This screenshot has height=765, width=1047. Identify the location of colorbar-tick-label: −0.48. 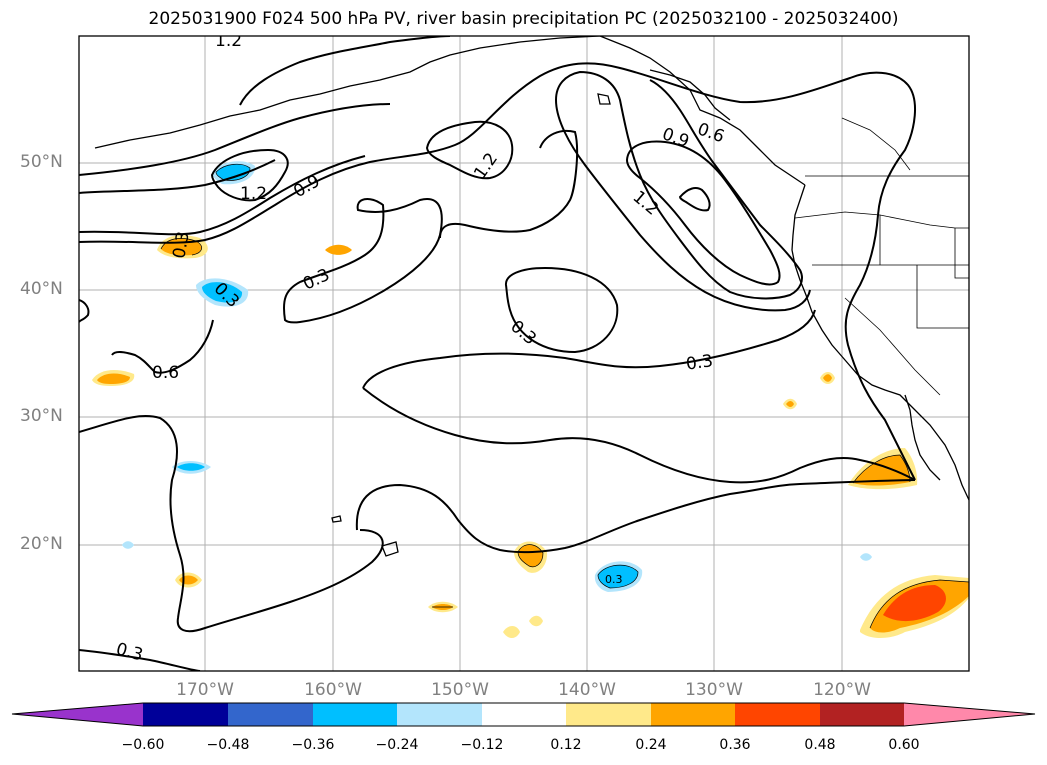
(228, 745).